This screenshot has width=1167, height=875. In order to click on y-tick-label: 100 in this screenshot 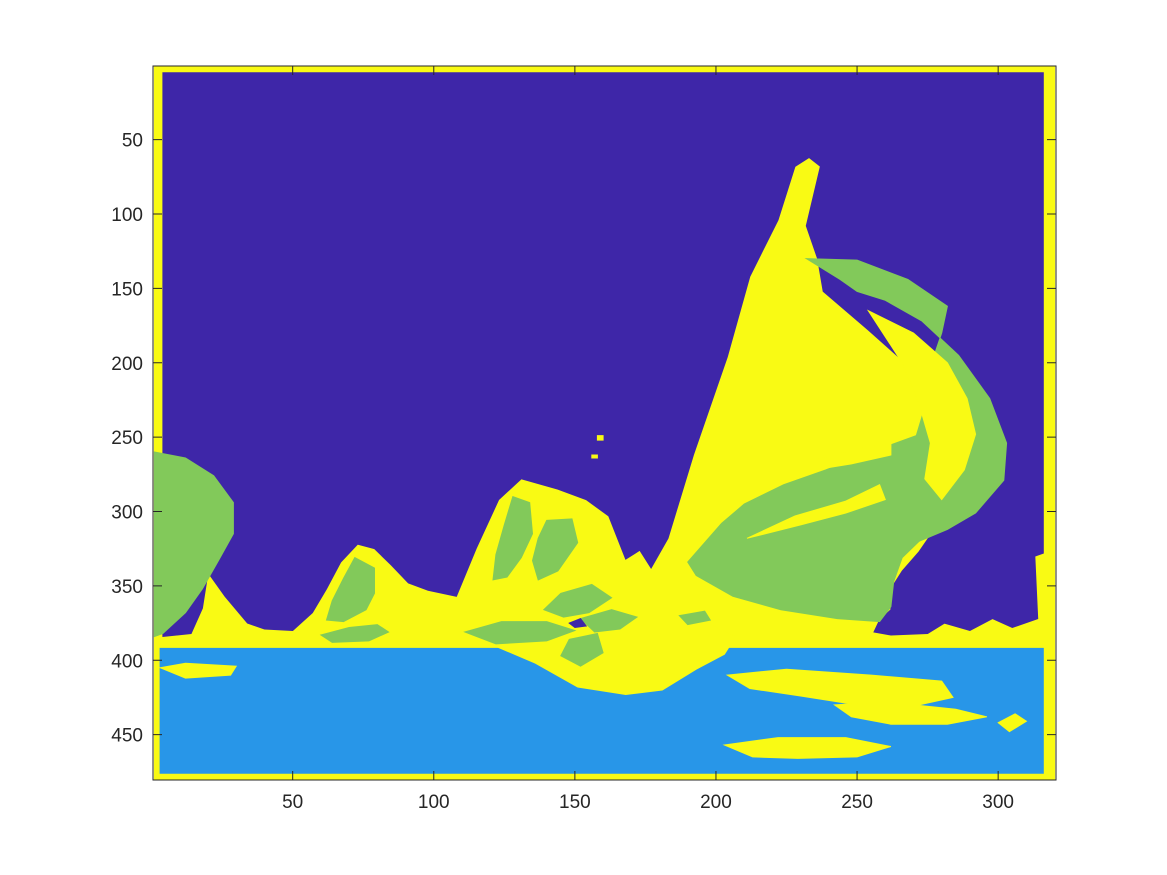, I will do `click(127, 215)`.